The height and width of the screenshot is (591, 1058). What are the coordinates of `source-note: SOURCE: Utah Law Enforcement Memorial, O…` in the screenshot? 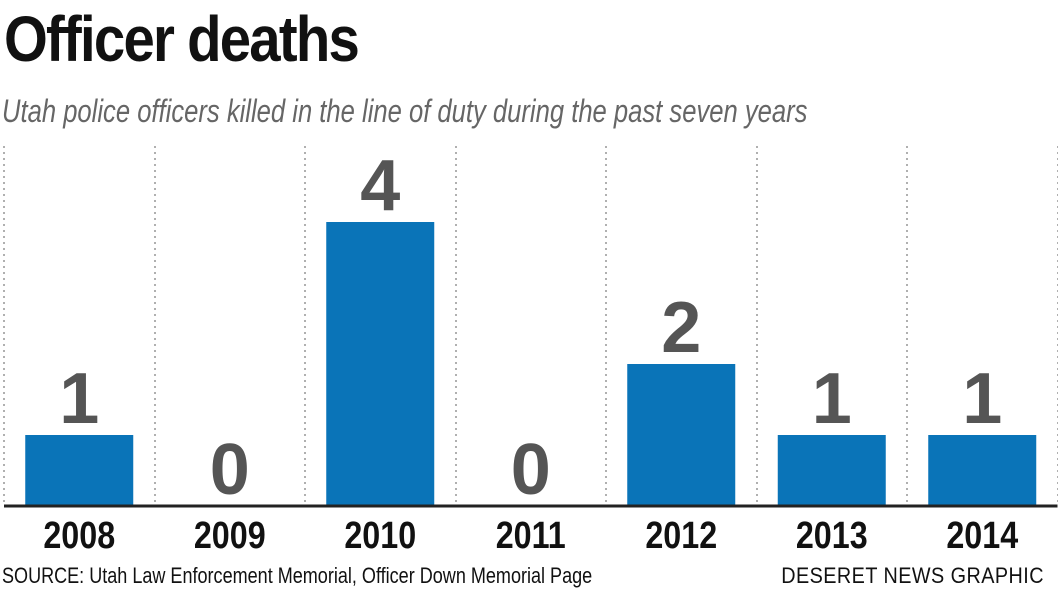 It's located at (297, 575).